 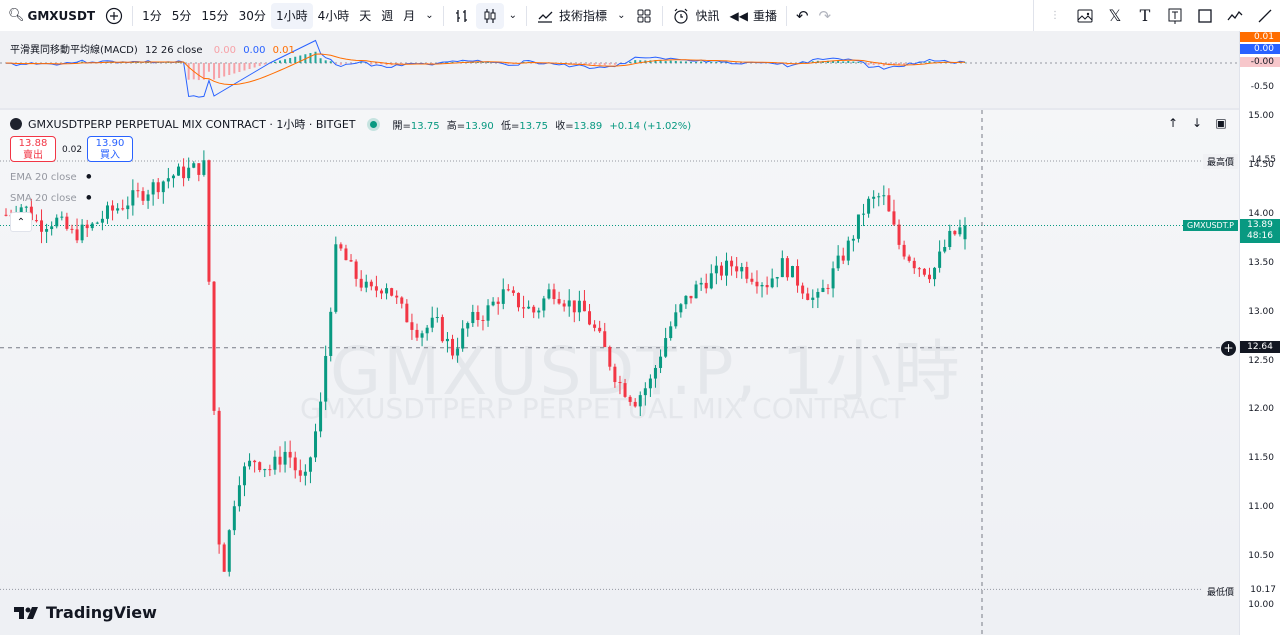 I want to click on interval-1m: 1分, so click(x=152, y=16).